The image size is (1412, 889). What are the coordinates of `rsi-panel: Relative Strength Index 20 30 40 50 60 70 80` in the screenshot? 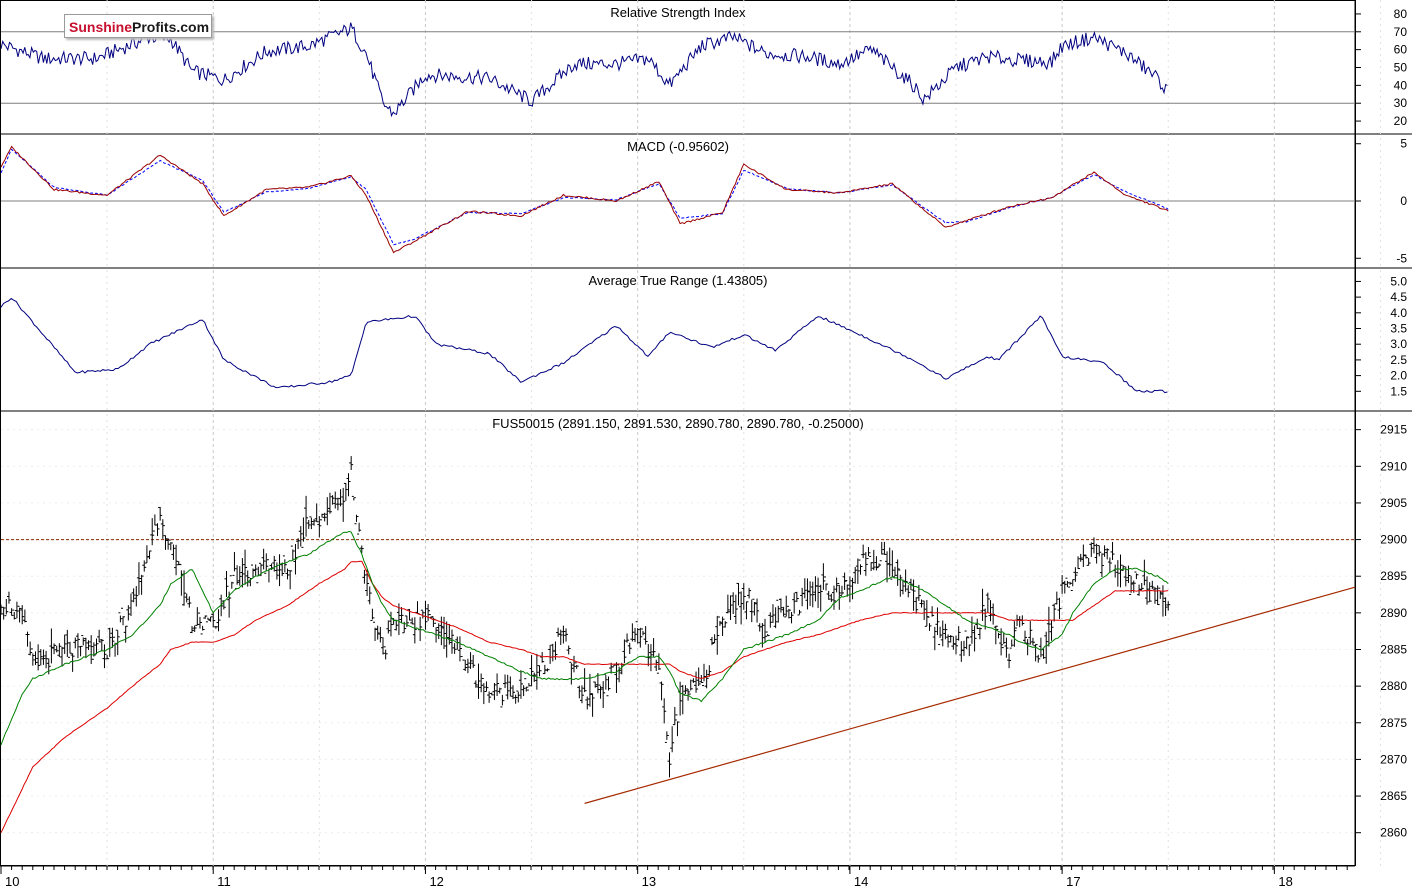 It's located at (704, 66).